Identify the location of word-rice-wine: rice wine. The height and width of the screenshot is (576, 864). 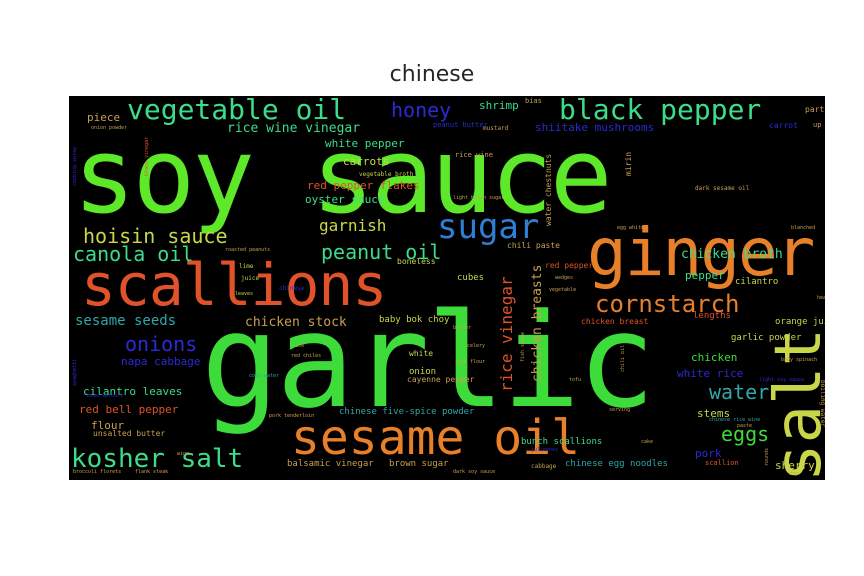
(474, 155).